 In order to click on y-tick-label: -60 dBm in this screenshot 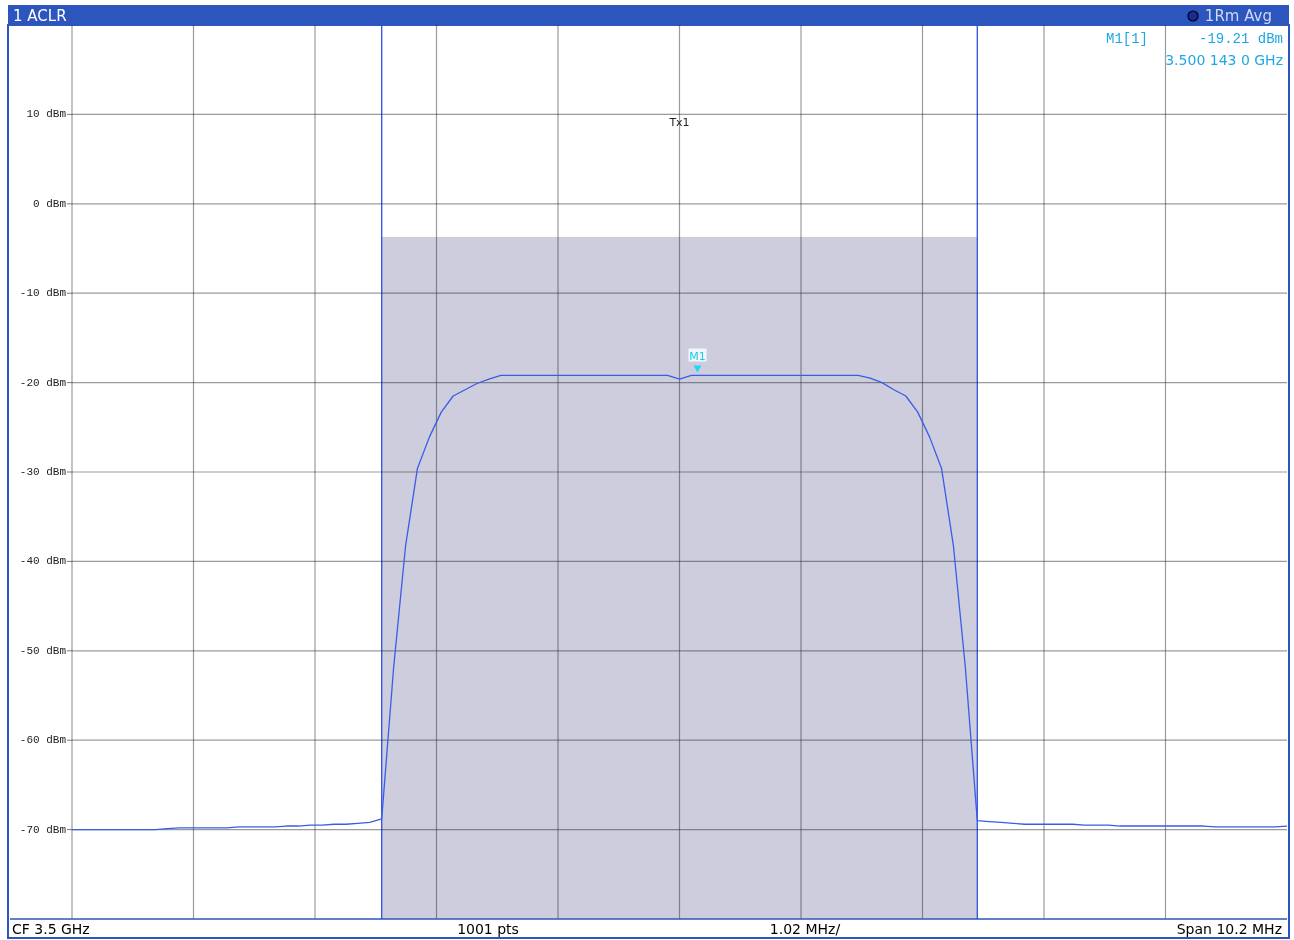, I will do `click(43, 740)`.